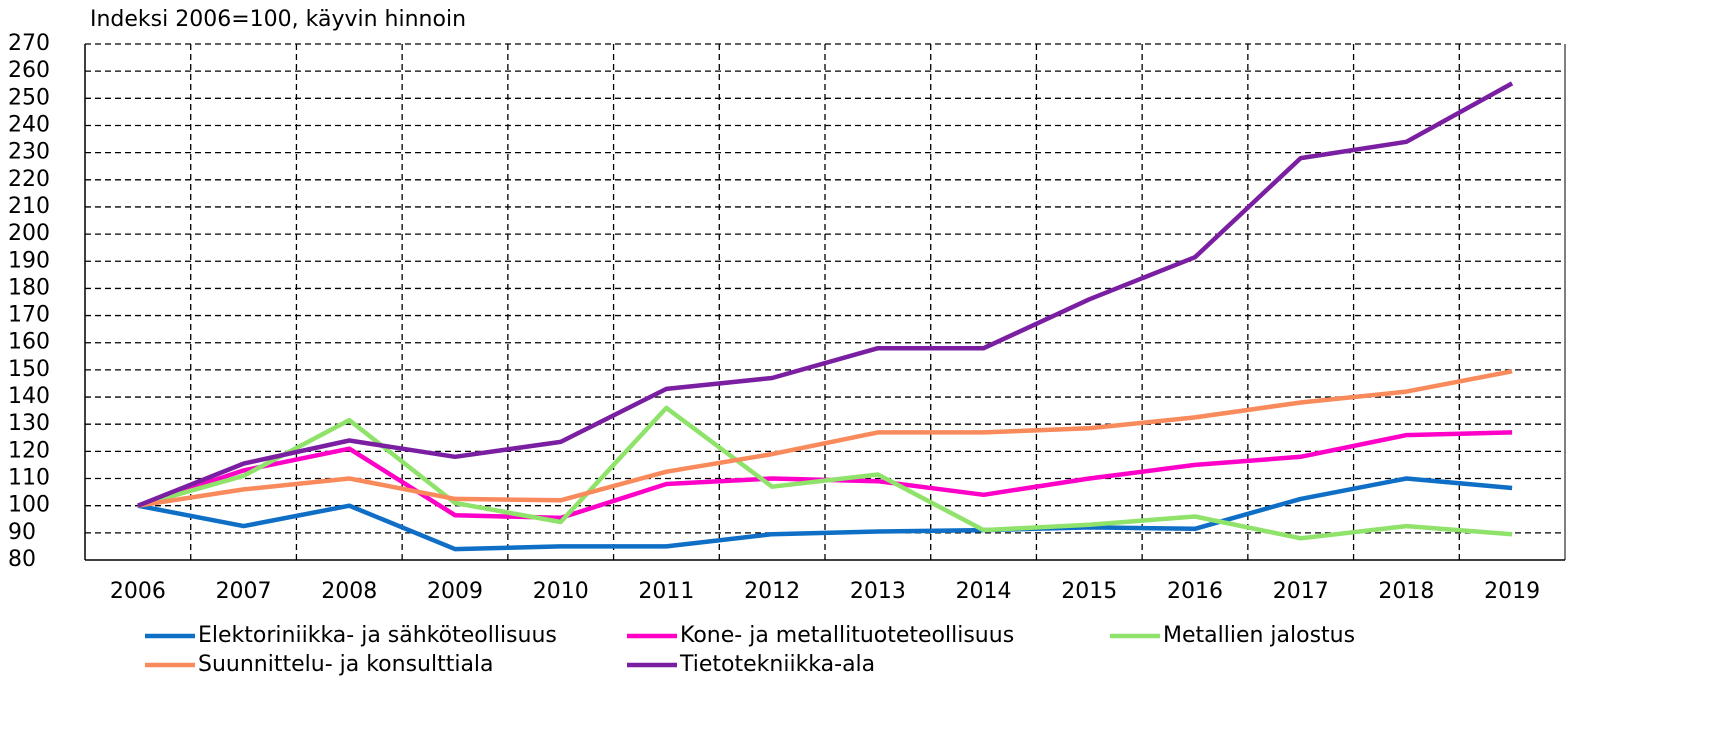 The image size is (1720, 745). Describe the element at coordinates (29, 478) in the screenshot. I see `y-tick-label: 110` at that location.